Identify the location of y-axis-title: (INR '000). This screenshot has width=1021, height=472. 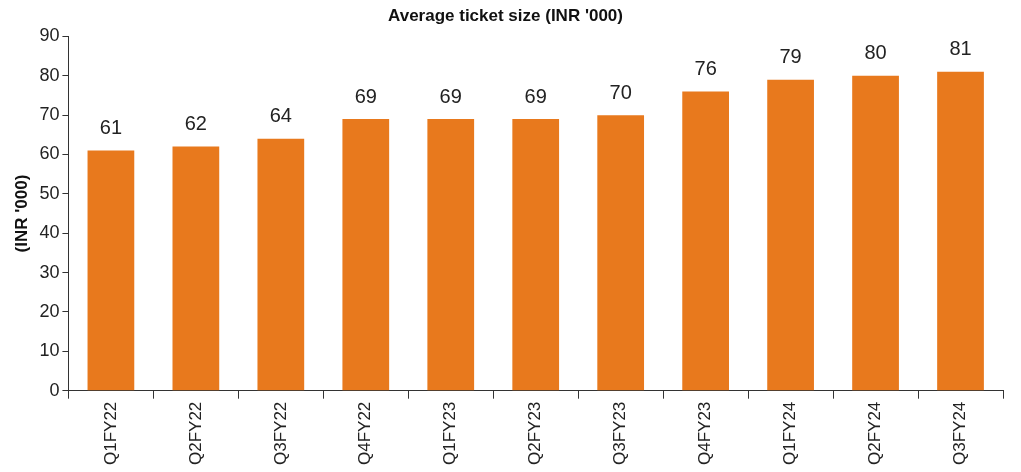
(21, 213).